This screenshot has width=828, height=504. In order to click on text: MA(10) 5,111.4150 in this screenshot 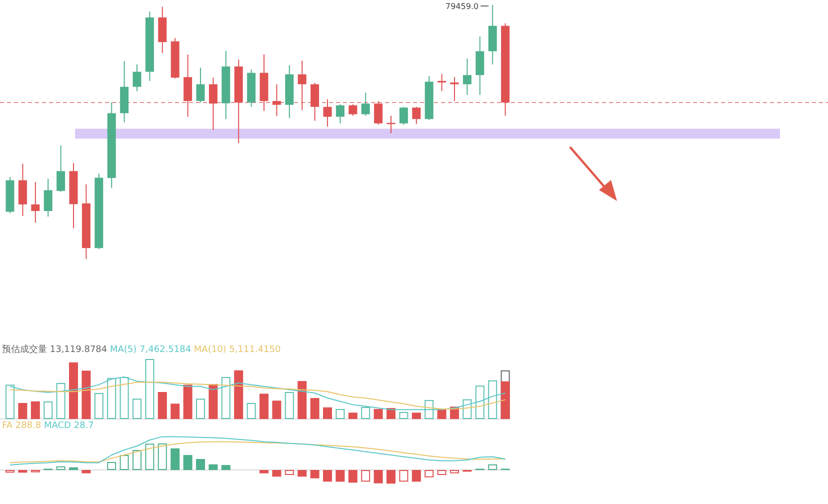, I will do `click(237, 350)`.